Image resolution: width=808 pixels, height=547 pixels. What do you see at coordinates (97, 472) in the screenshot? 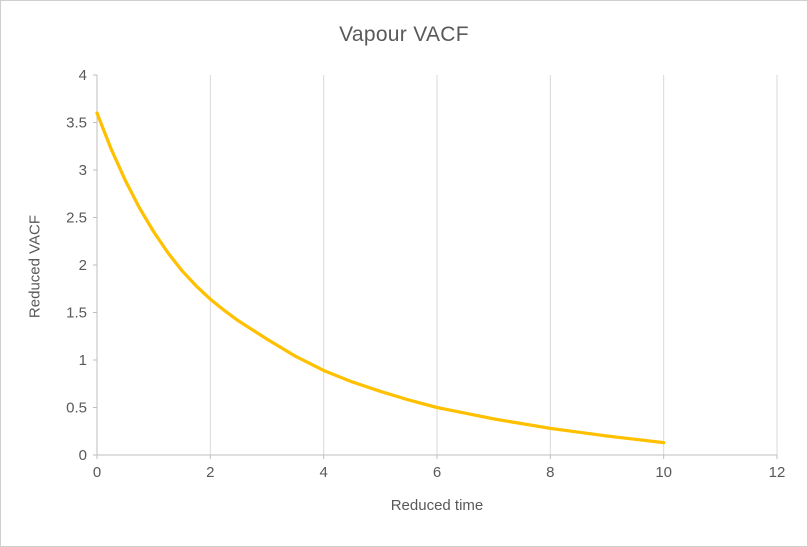
I see `x-tick-label: 0` at bounding box center [97, 472].